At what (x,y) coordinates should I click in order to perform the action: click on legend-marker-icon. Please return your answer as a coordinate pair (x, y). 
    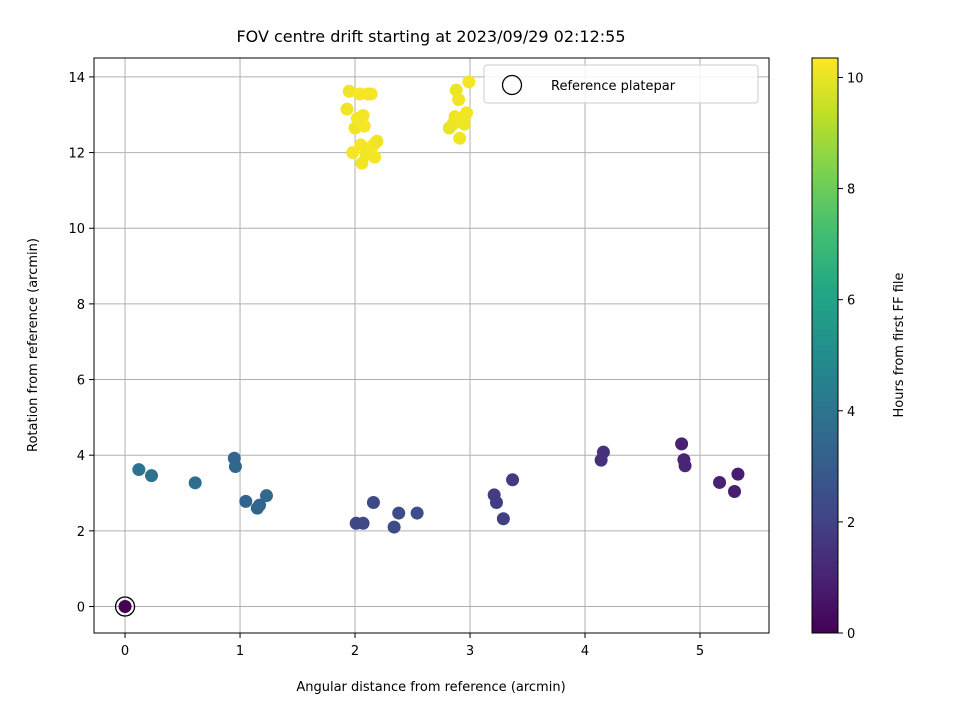
    Looking at the image, I should click on (512, 85).